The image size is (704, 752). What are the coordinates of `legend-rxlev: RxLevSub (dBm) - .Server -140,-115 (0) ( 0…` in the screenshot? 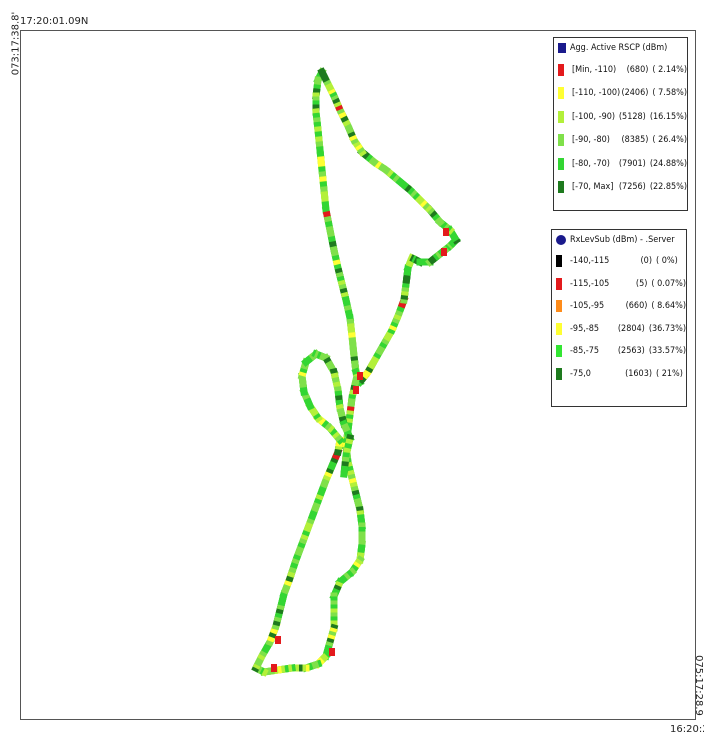 It's located at (619, 318).